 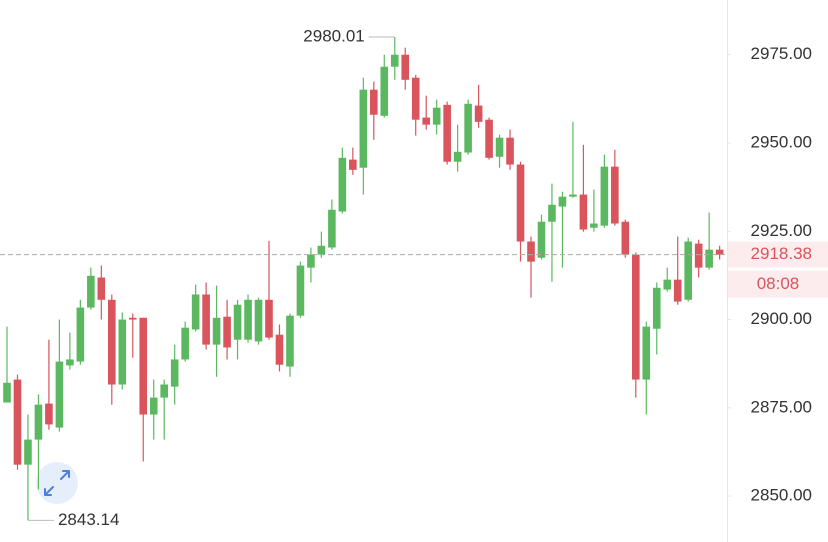 I want to click on countdown-label: 08:08, so click(x=778, y=283).